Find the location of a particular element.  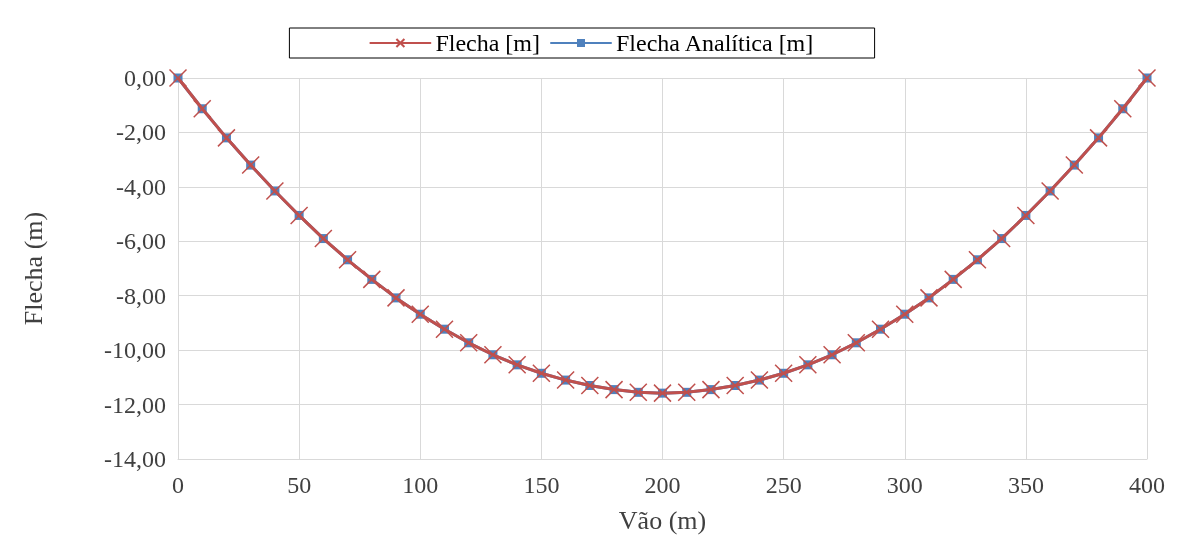

x-tick-label: 250 is located at coordinates (783, 485).